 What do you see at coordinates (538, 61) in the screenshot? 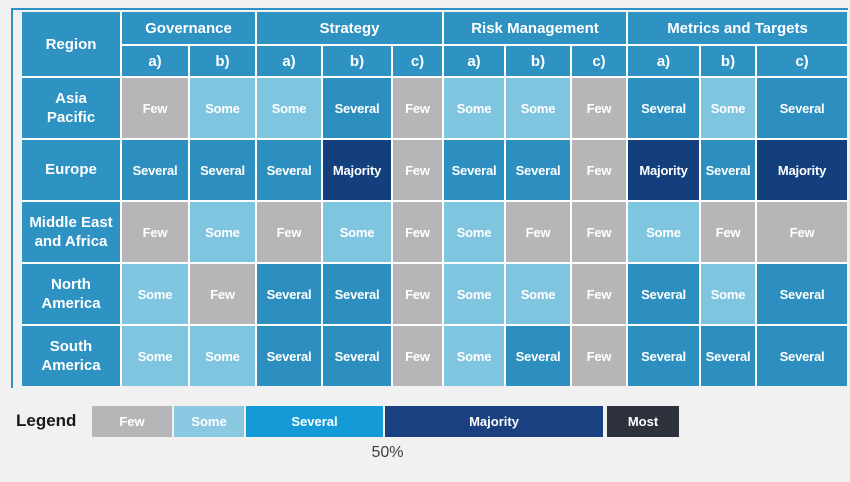
I see `subheader-risk-b: b)` at bounding box center [538, 61].